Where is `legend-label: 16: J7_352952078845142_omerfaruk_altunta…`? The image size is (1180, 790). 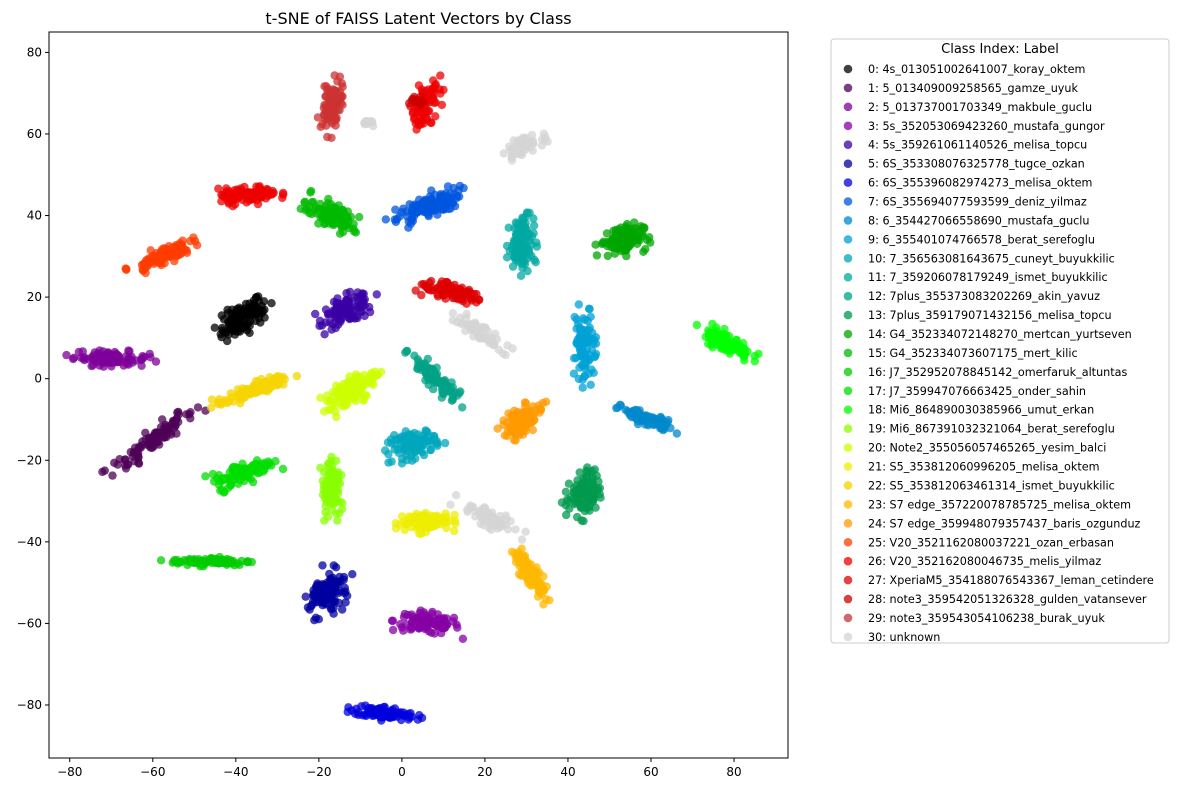 legend-label: 16: J7_352952078845142_omerfaruk_altunta… is located at coordinates (997, 372).